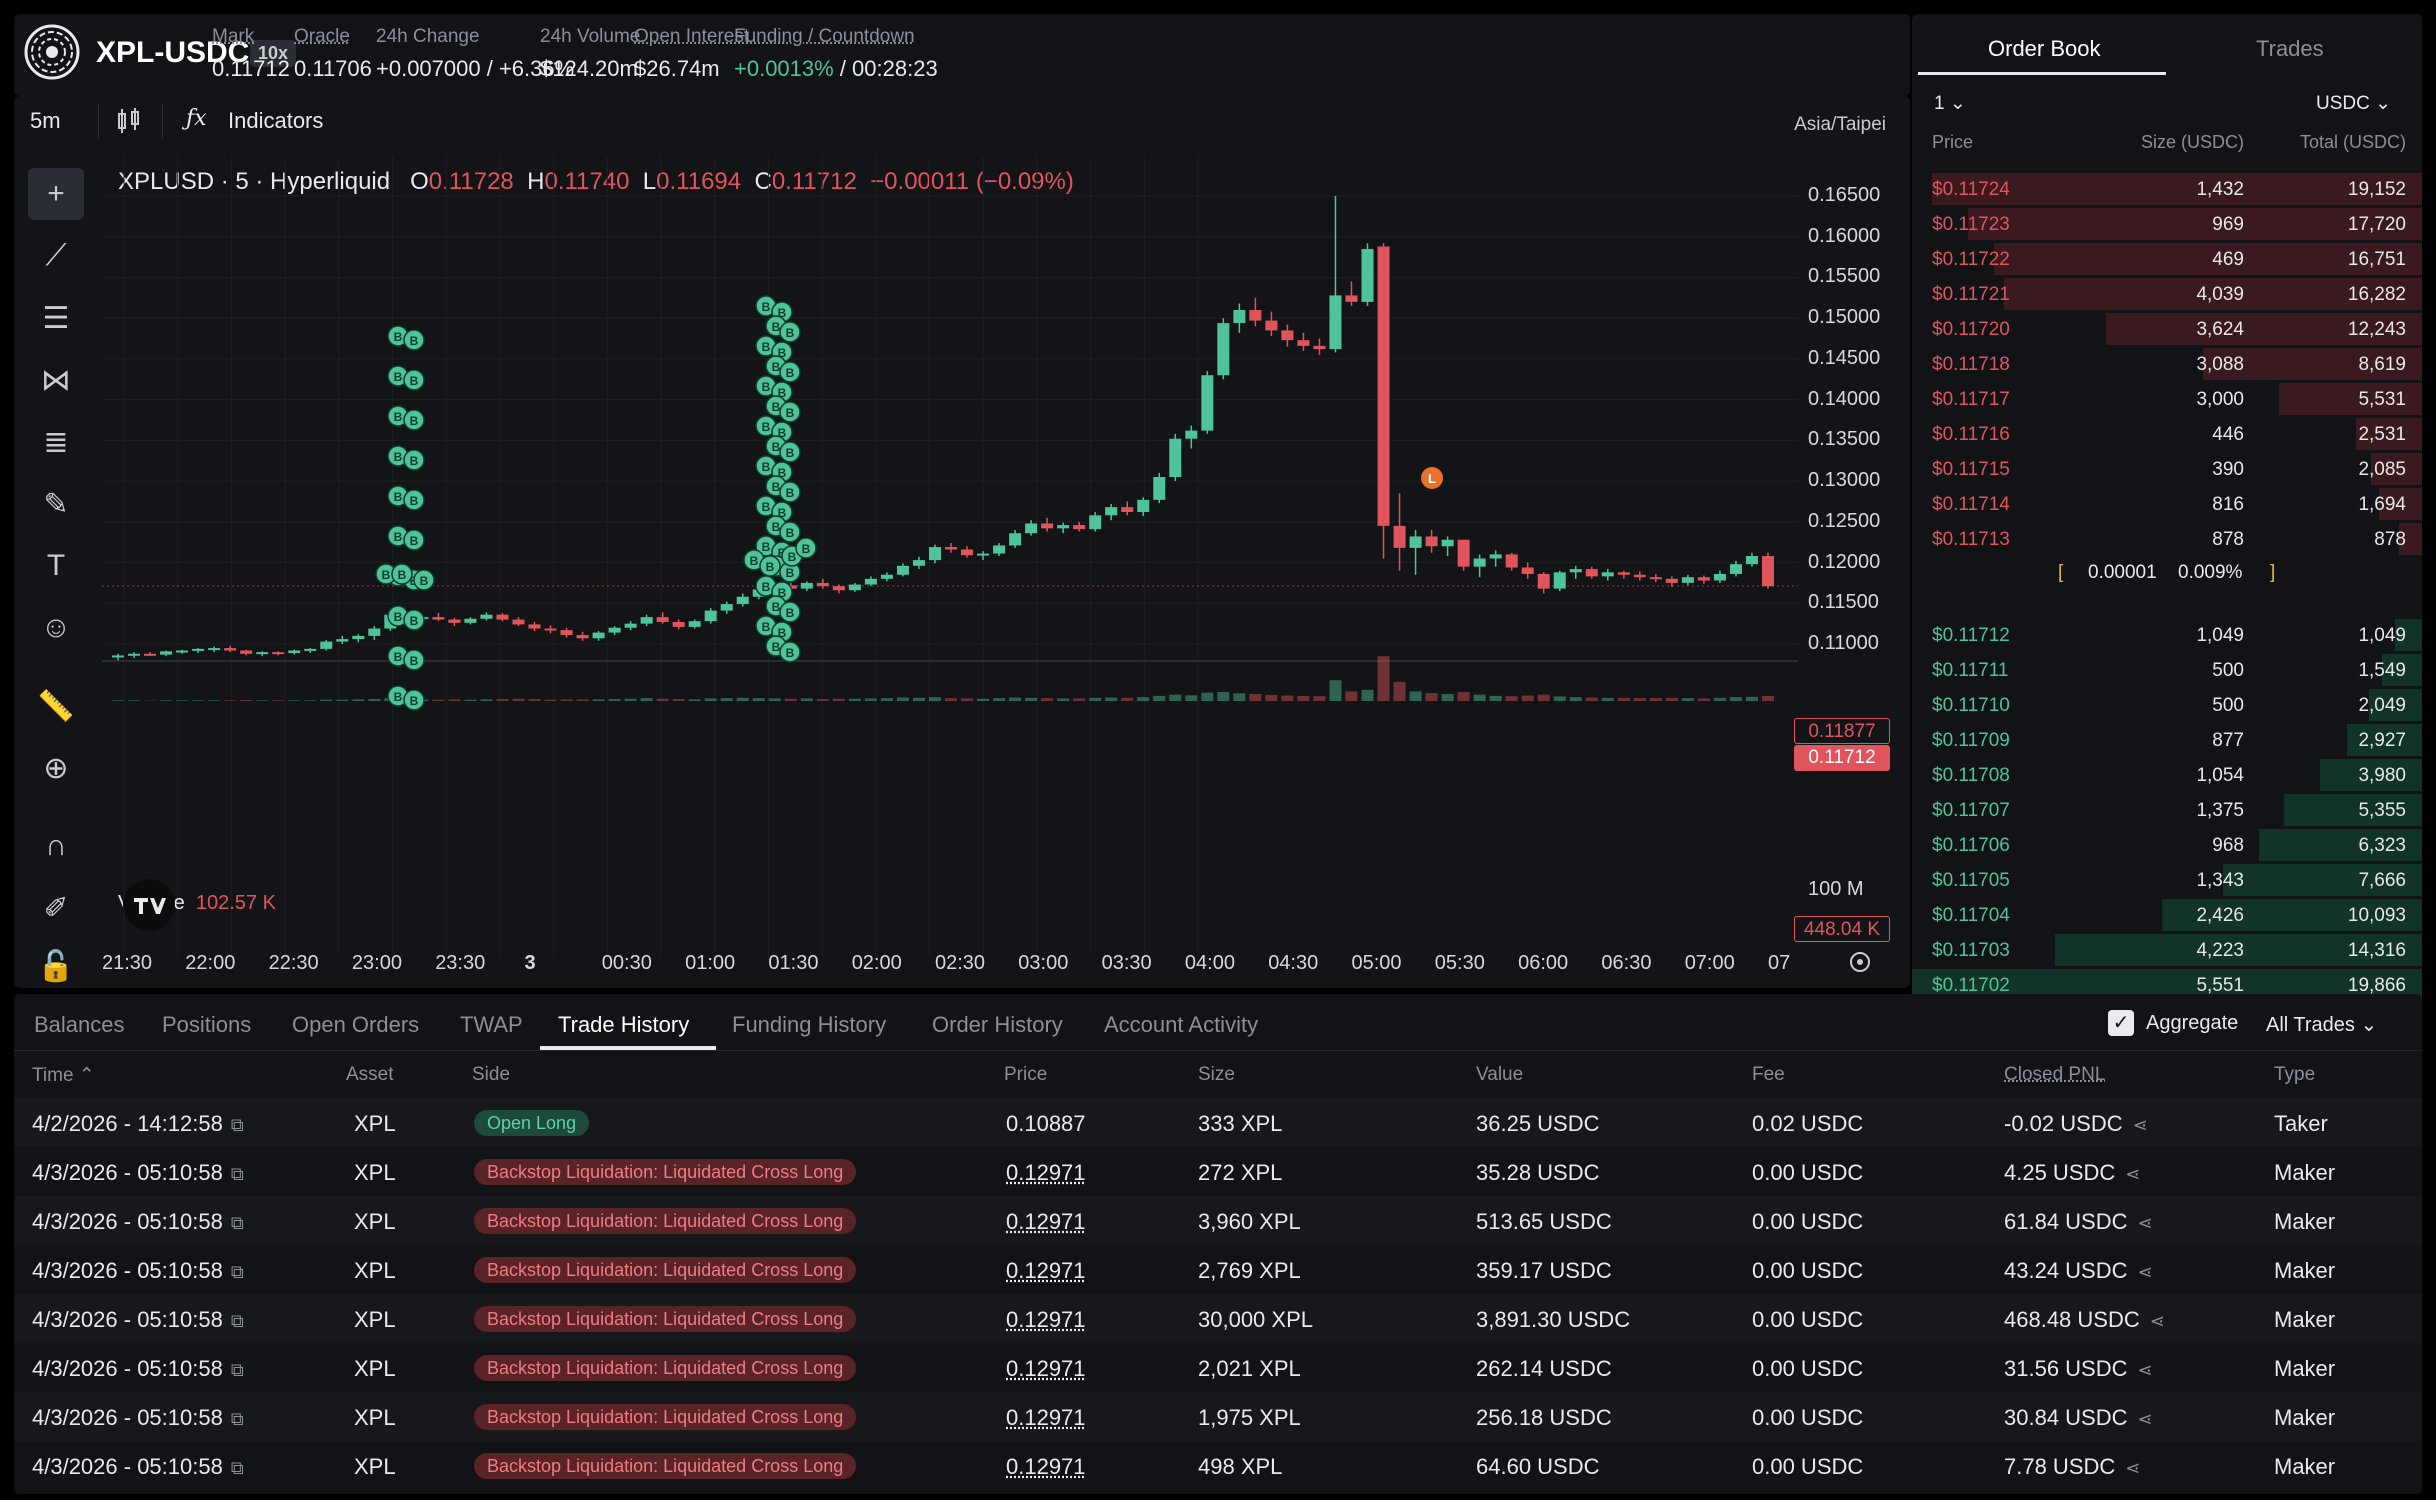 The image size is (2436, 1500). Describe the element at coordinates (56, 565) in the screenshot. I see `text-tool-icon: T` at that location.